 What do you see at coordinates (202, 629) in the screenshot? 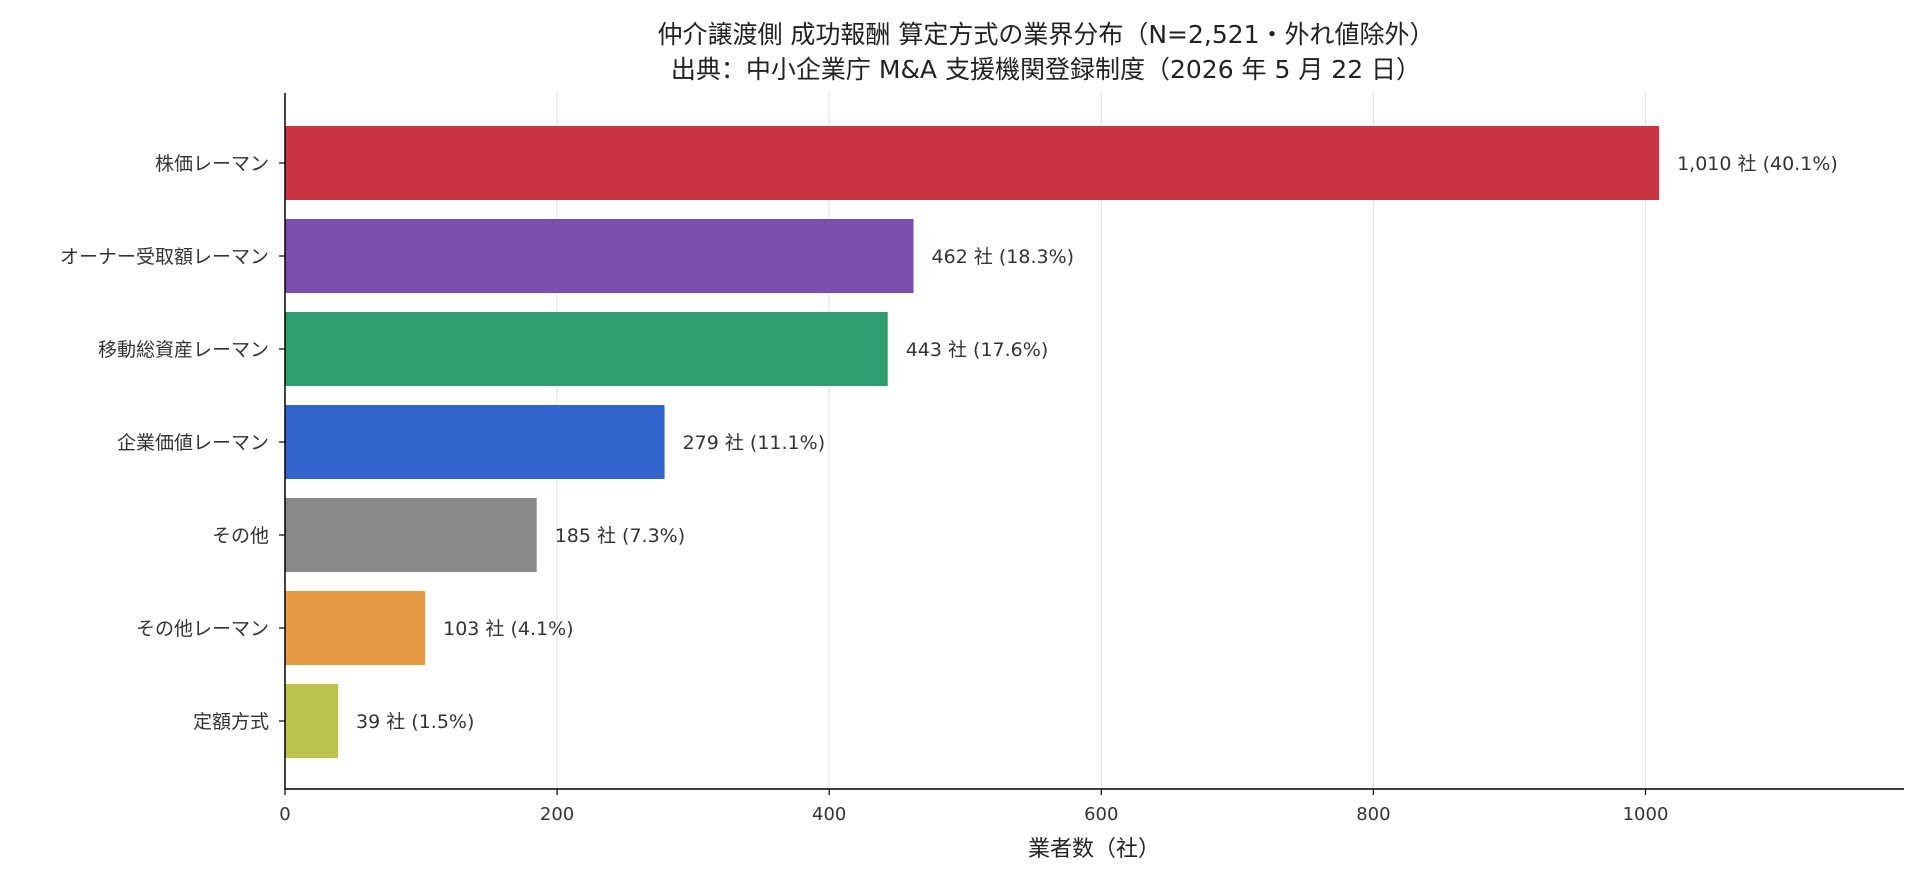
I see `category-label: その他レーマン` at bounding box center [202, 629].